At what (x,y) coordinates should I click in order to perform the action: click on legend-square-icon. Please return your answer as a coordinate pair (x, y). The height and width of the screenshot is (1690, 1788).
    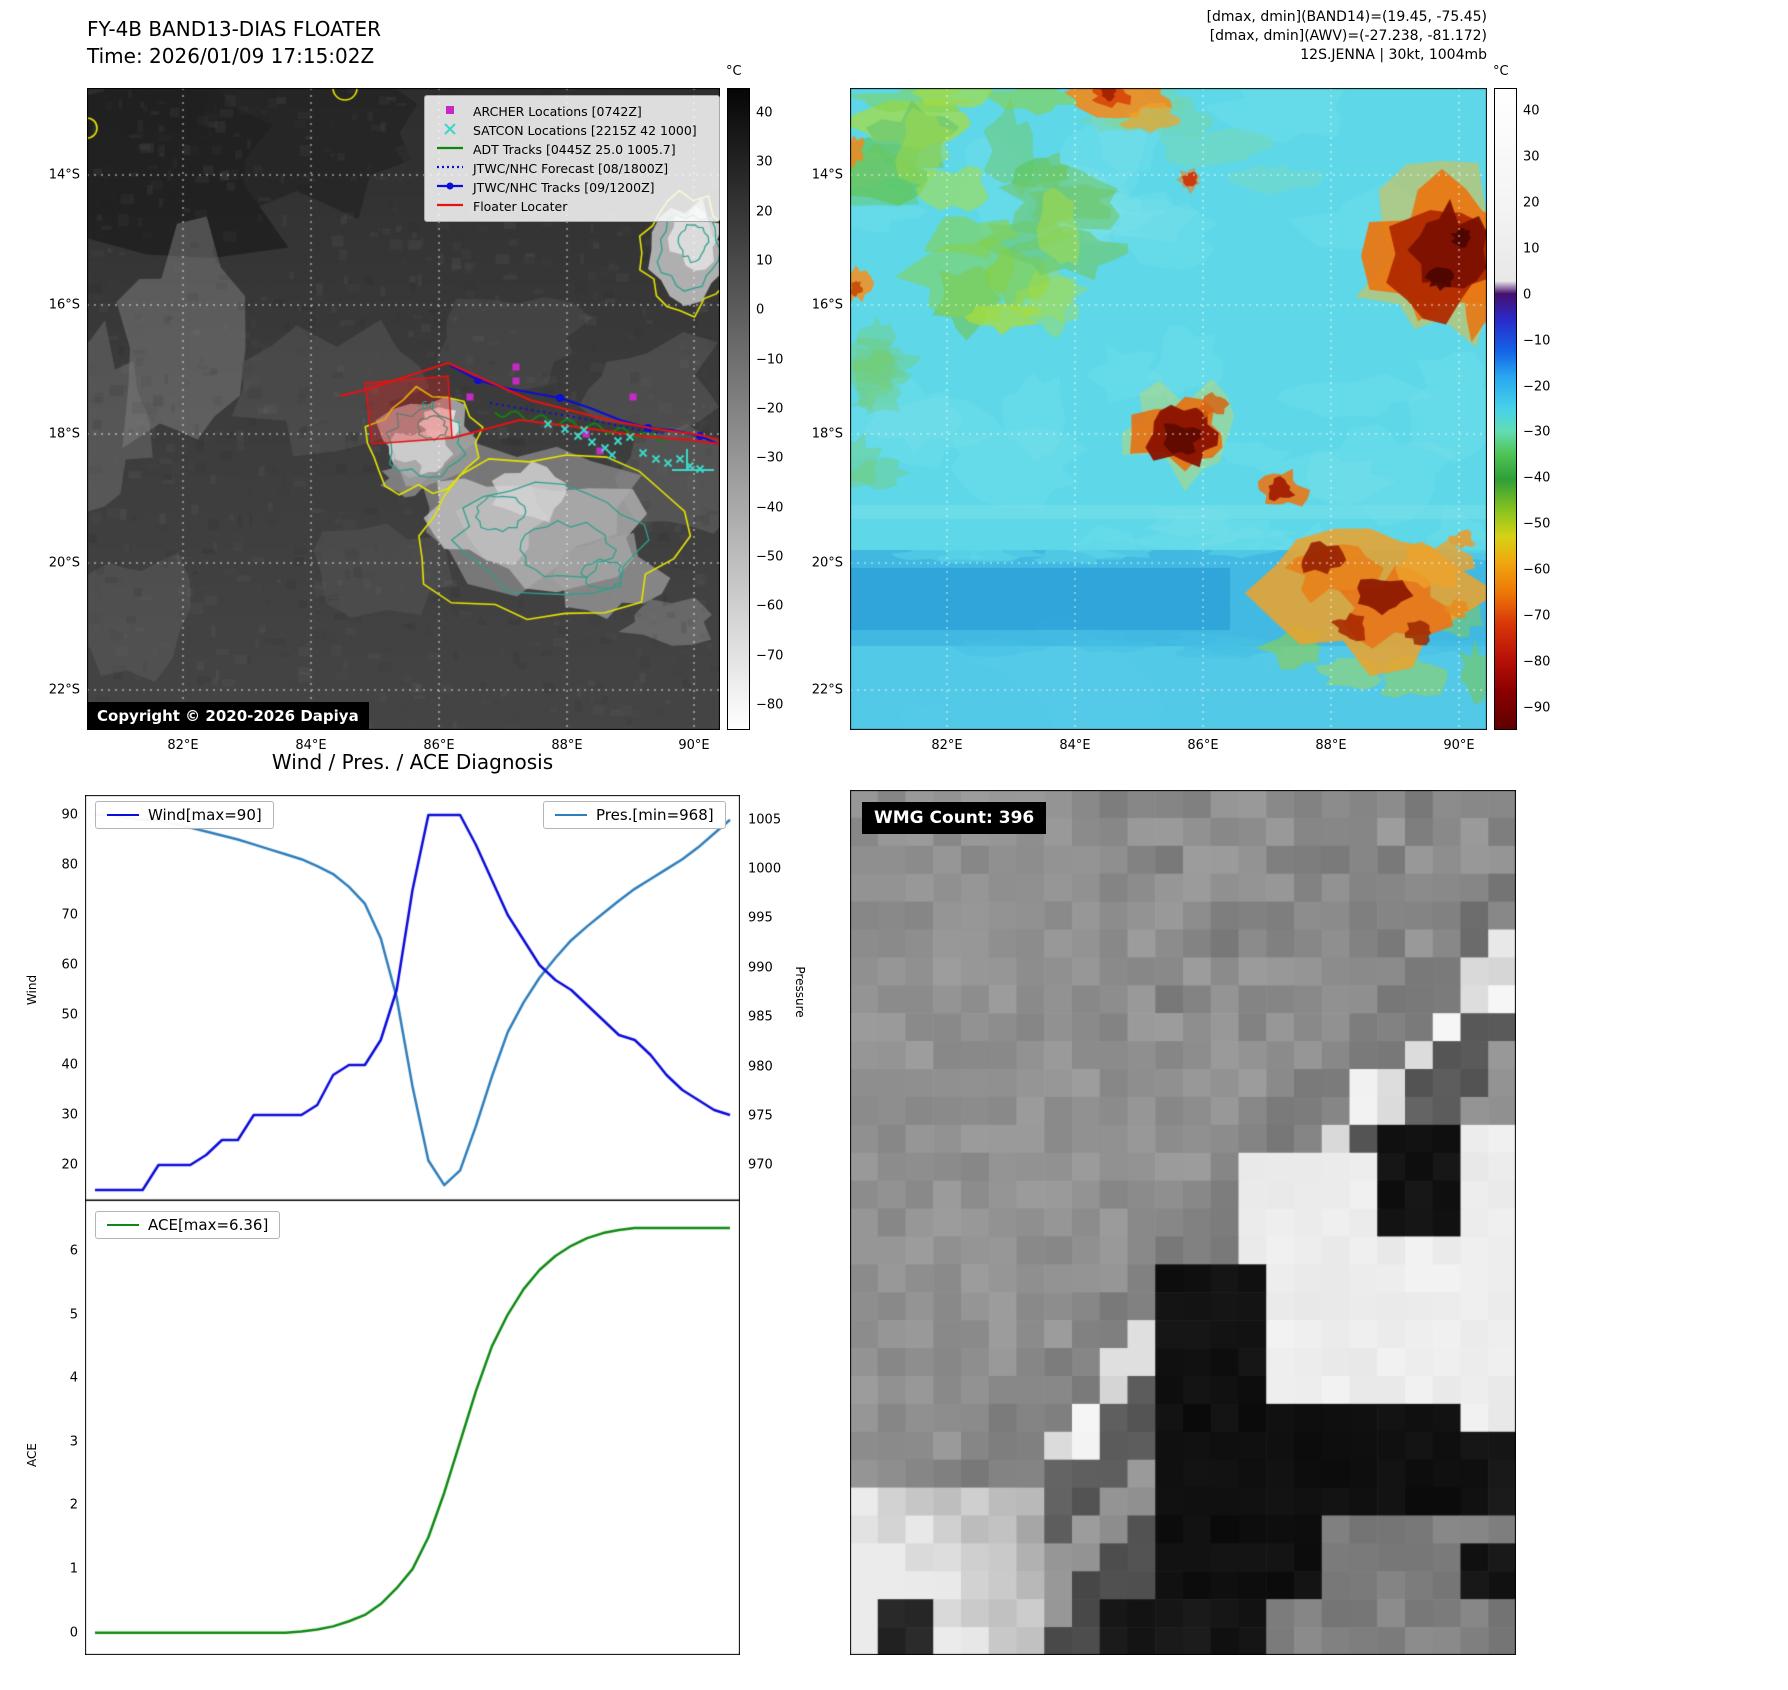
    Looking at the image, I should click on (450, 111).